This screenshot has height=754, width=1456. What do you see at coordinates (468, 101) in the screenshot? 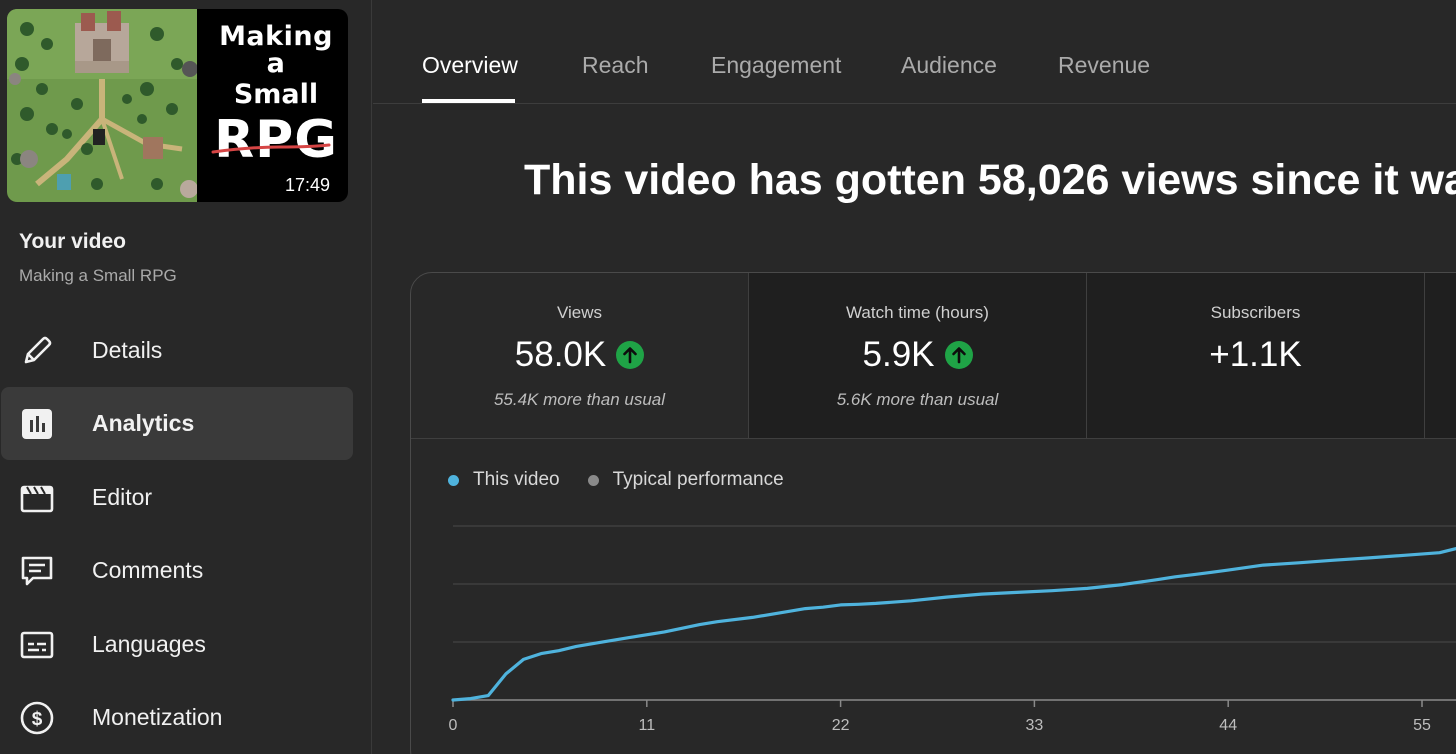
I see `active-tab-indicator` at bounding box center [468, 101].